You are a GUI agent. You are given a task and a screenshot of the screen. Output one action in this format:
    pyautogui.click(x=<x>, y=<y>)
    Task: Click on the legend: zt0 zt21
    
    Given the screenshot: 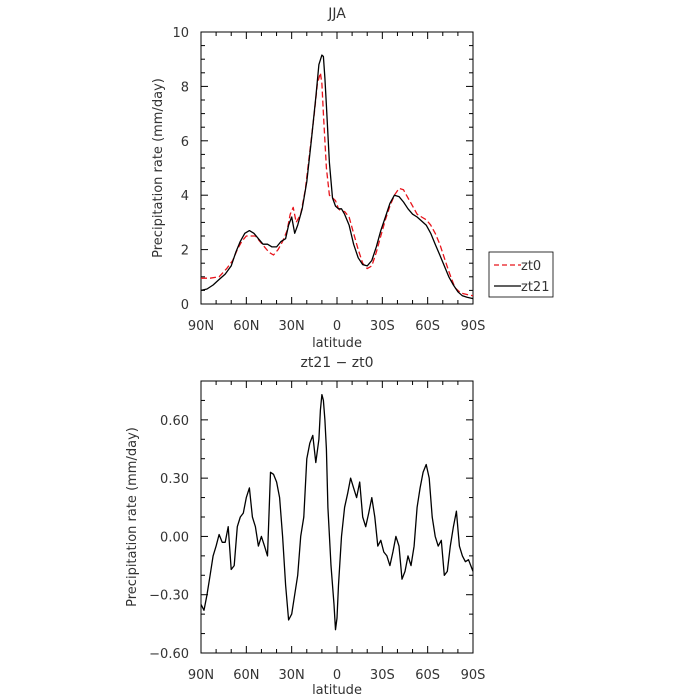 What is the action you would take?
    pyautogui.click(x=521, y=274)
    